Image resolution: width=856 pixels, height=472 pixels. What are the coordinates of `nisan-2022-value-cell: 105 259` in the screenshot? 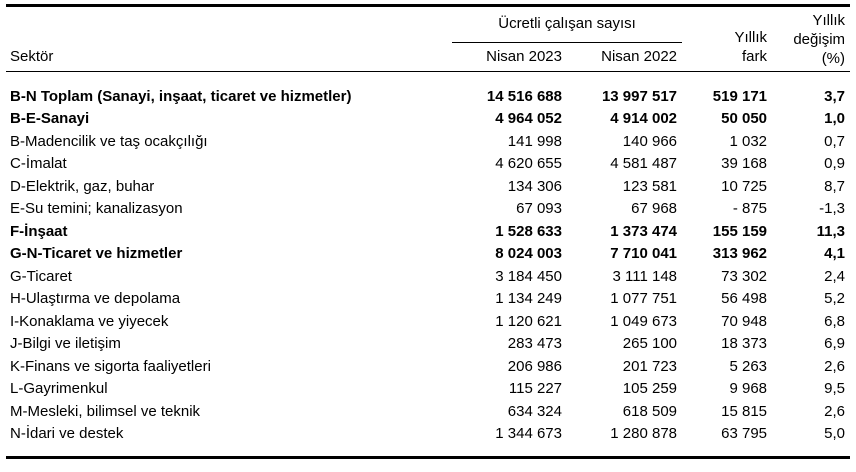 It's located at (650, 389).